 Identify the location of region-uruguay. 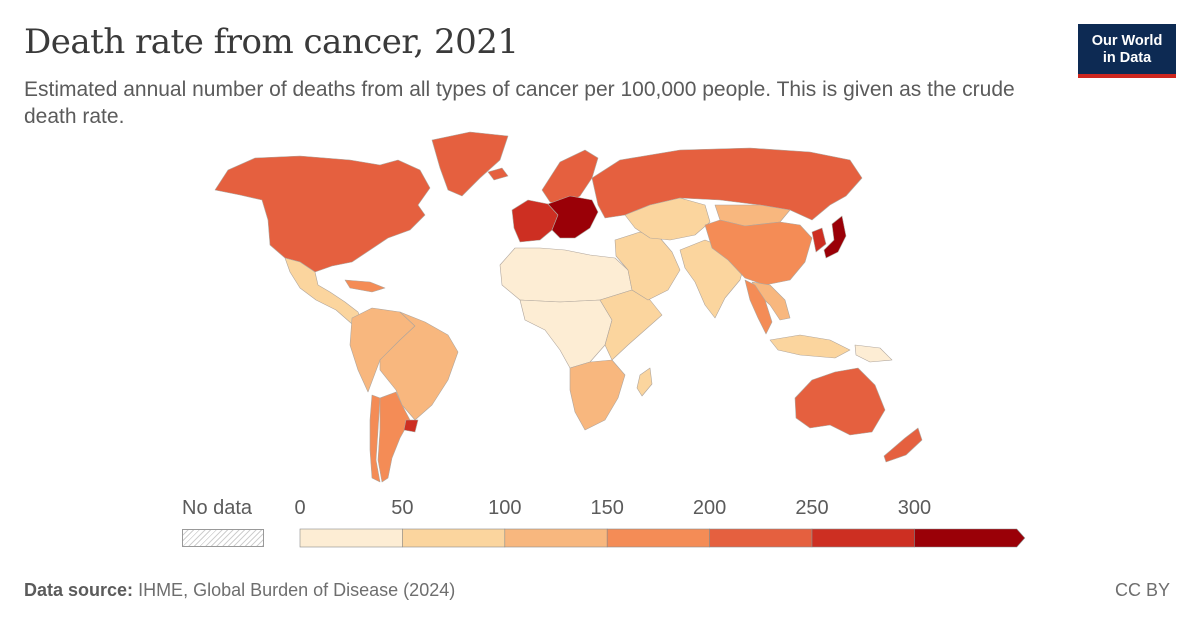
(411, 426).